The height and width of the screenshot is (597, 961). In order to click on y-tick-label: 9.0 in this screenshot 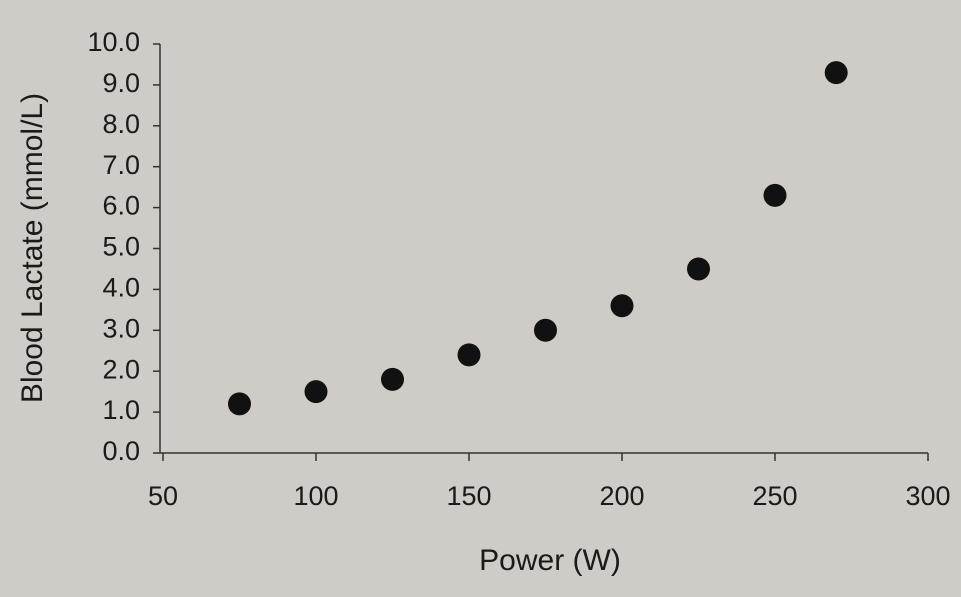, I will do `click(121, 83)`.